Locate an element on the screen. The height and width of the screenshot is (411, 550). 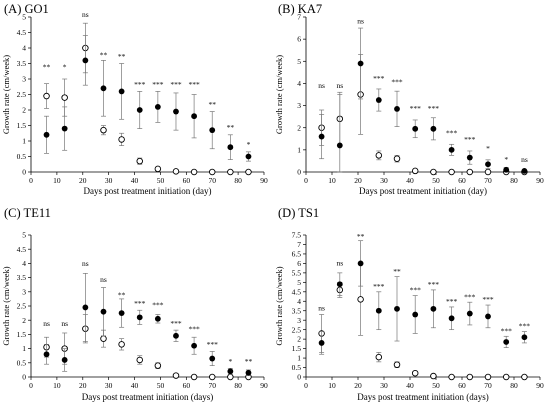
y-tick-label: 0 is located at coordinates (24, 172).